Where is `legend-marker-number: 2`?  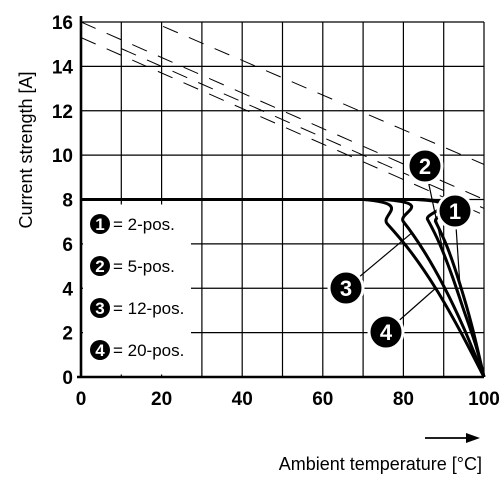 legend-marker-number: 2 is located at coordinates (99, 266).